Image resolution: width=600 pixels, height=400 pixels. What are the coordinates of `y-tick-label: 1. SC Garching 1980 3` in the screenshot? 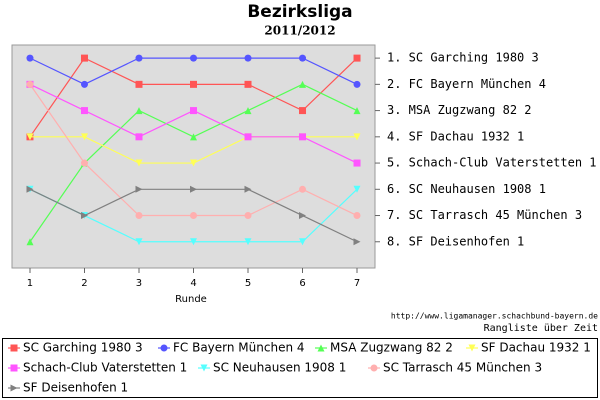 It's located at (463, 58).